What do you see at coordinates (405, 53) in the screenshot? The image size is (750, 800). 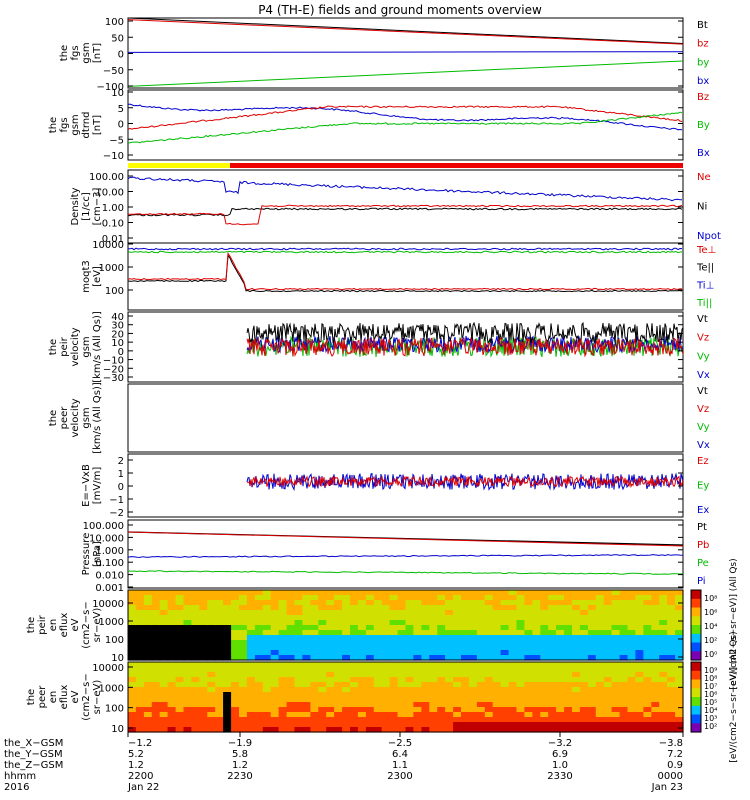 I see `panel-frame` at bounding box center [405, 53].